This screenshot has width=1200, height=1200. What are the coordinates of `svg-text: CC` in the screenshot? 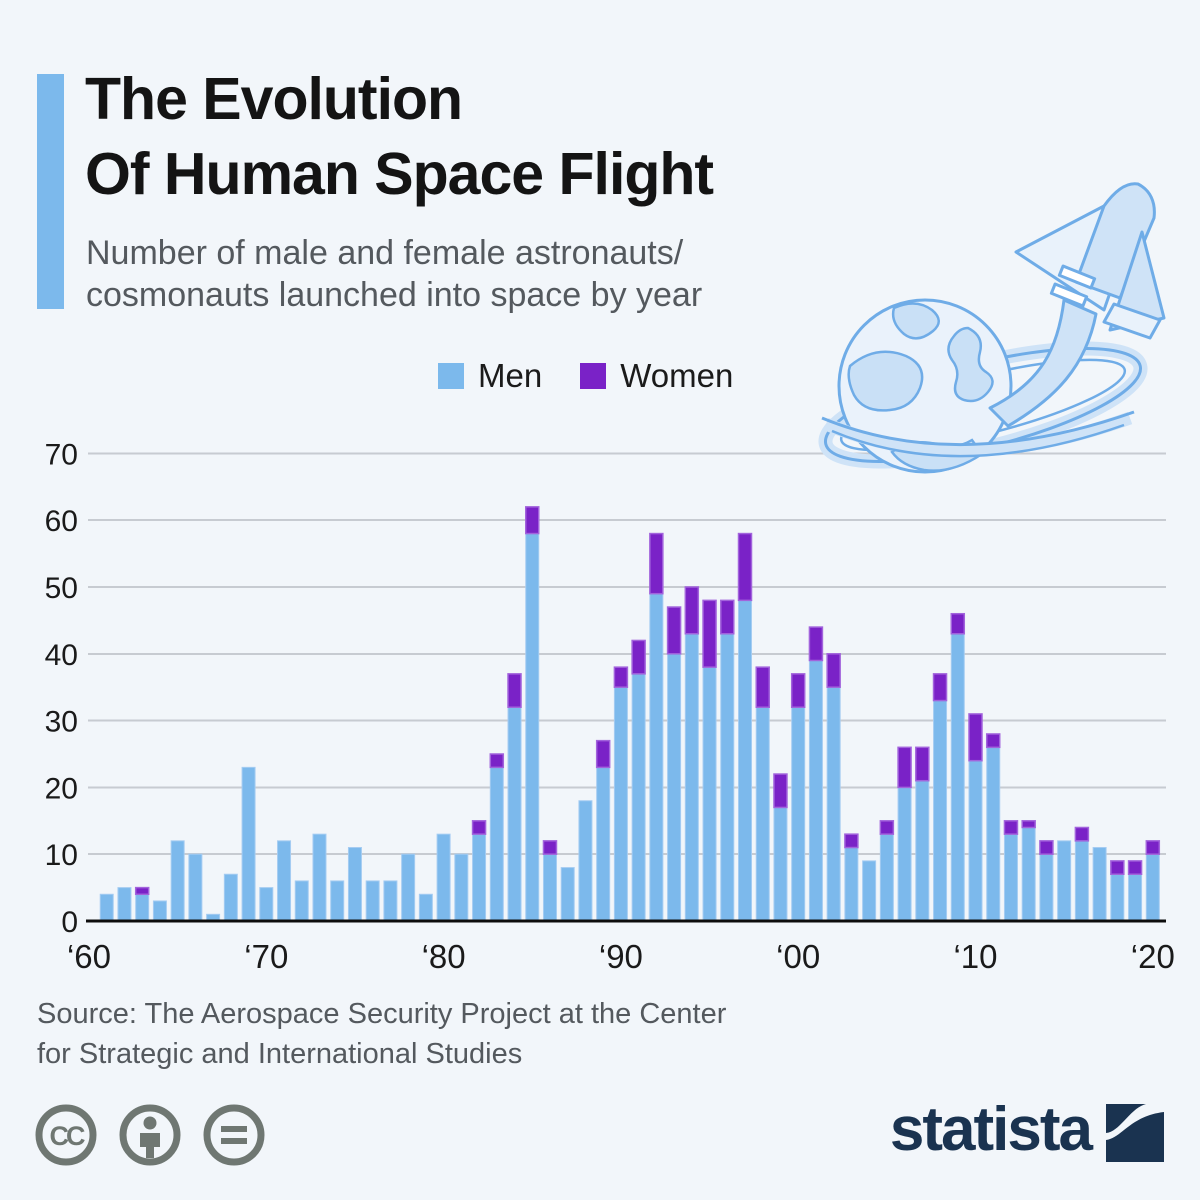 It's located at (67, 1136).